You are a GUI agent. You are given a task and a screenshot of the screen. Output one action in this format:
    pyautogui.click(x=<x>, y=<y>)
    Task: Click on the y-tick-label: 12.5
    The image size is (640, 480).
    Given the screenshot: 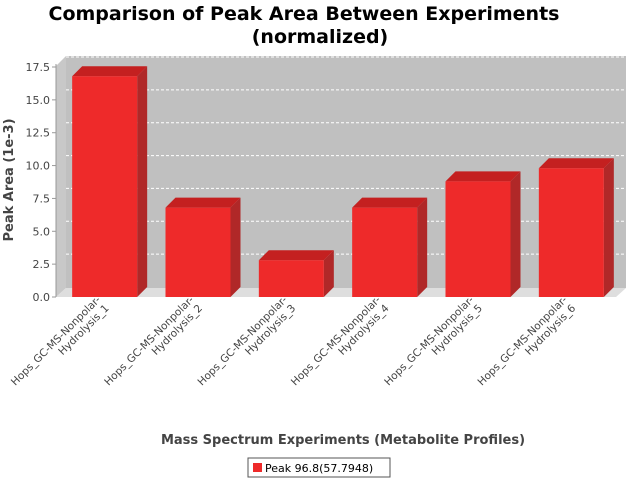 What is the action you would take?
    pyautogui.click(x=38, y=133)
    